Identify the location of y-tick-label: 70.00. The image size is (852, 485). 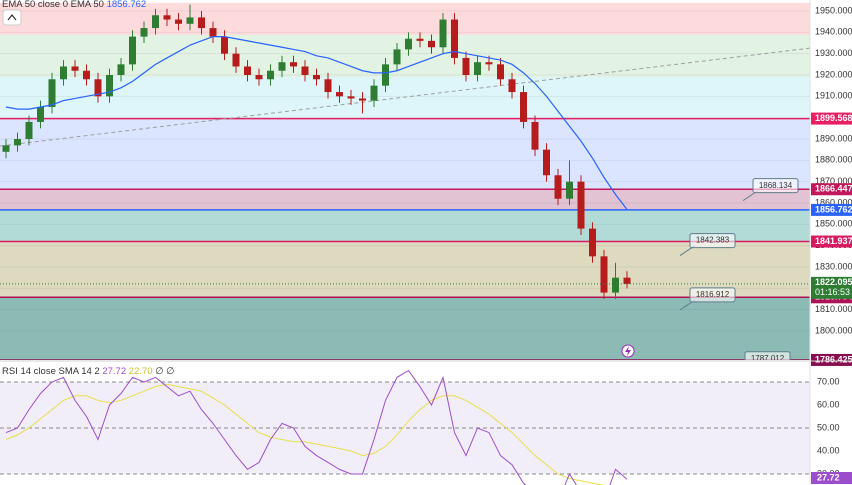
(828, 381).